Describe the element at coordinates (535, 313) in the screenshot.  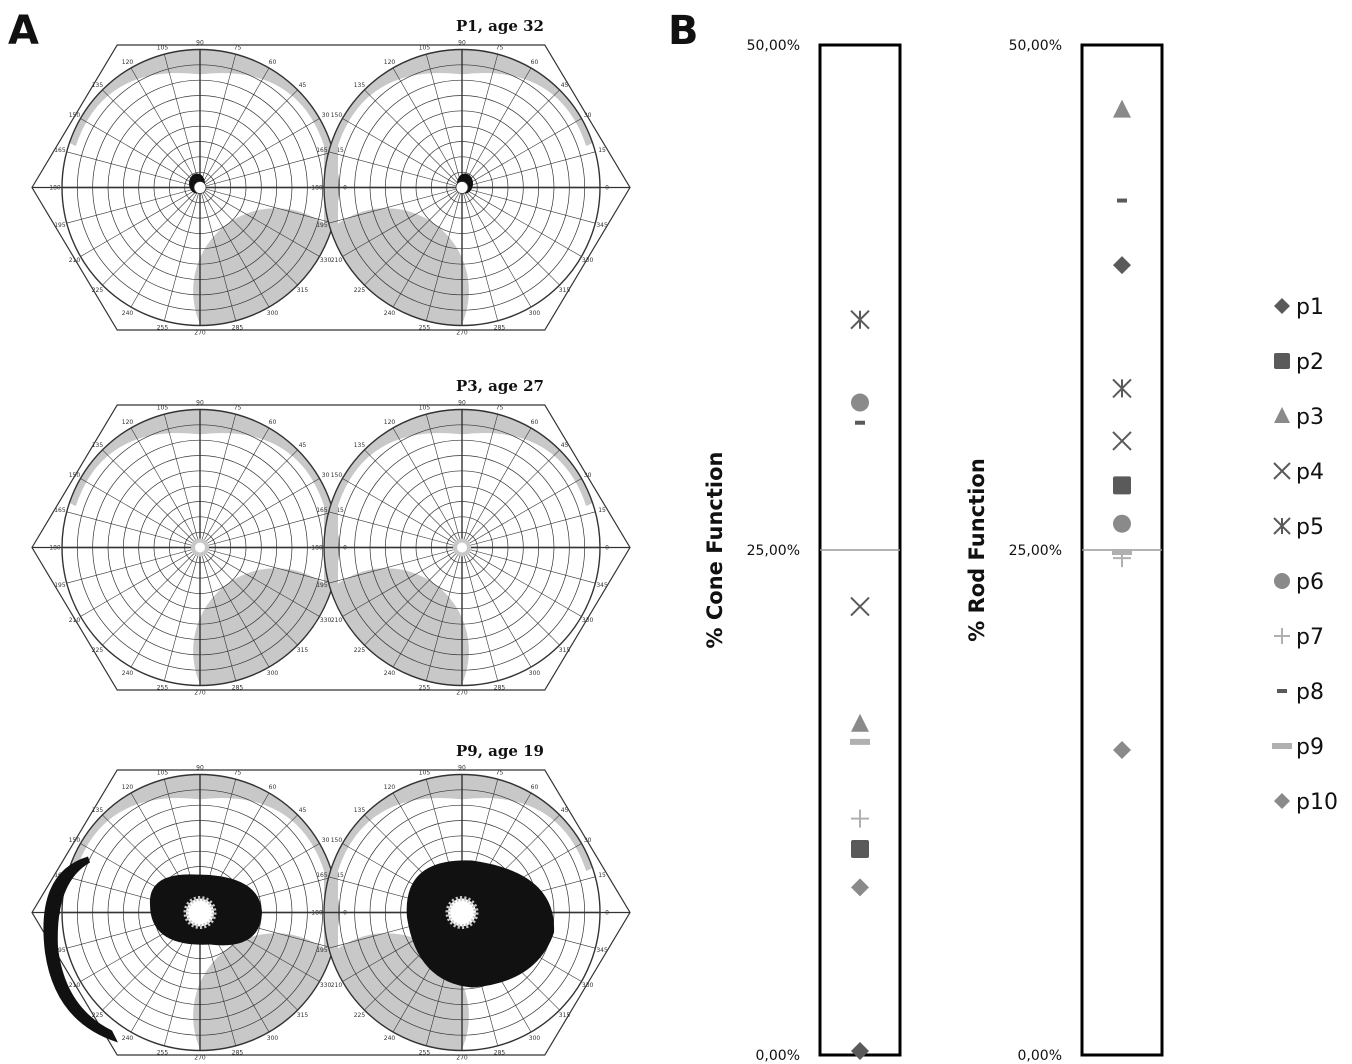
I see `degree-label: 300` at that location.